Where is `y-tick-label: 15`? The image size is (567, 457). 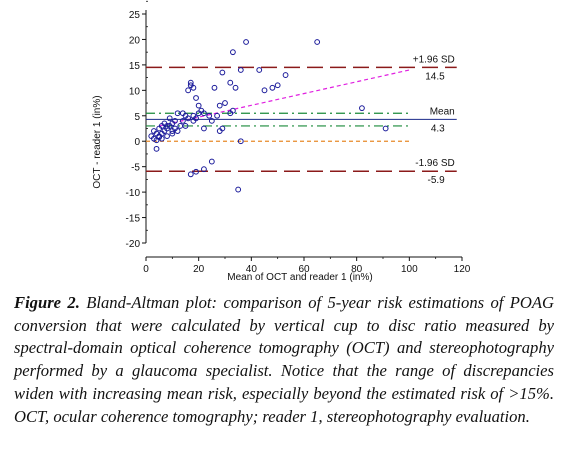
y-tick-label: 15 is located at coordinates (135, 66).